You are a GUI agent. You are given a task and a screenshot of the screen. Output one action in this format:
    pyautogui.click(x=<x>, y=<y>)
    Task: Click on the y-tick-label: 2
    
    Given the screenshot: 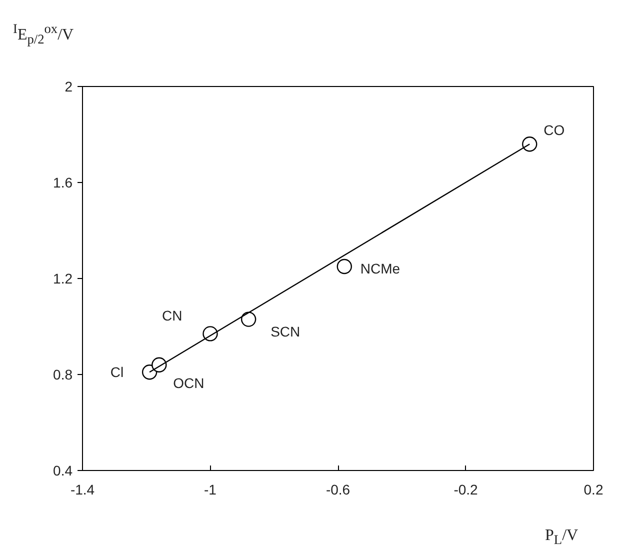 What is the action you would take?
    pyautogui.click(x=68, y=86)
    